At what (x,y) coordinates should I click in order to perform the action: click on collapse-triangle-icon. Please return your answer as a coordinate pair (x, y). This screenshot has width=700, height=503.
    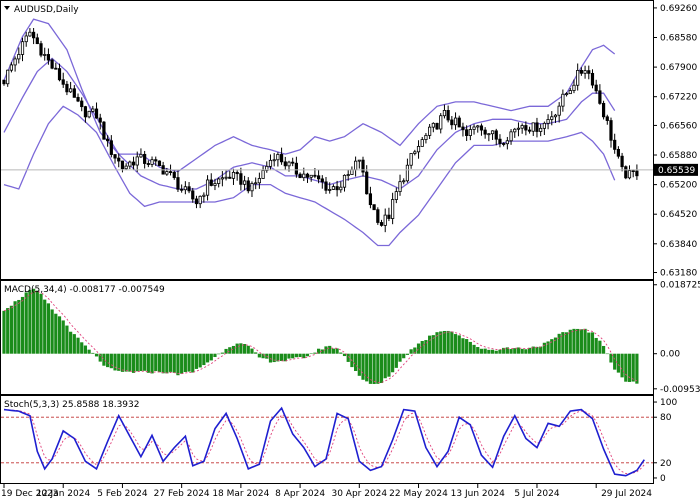
    Looking at the image, I should click on (7, 8).